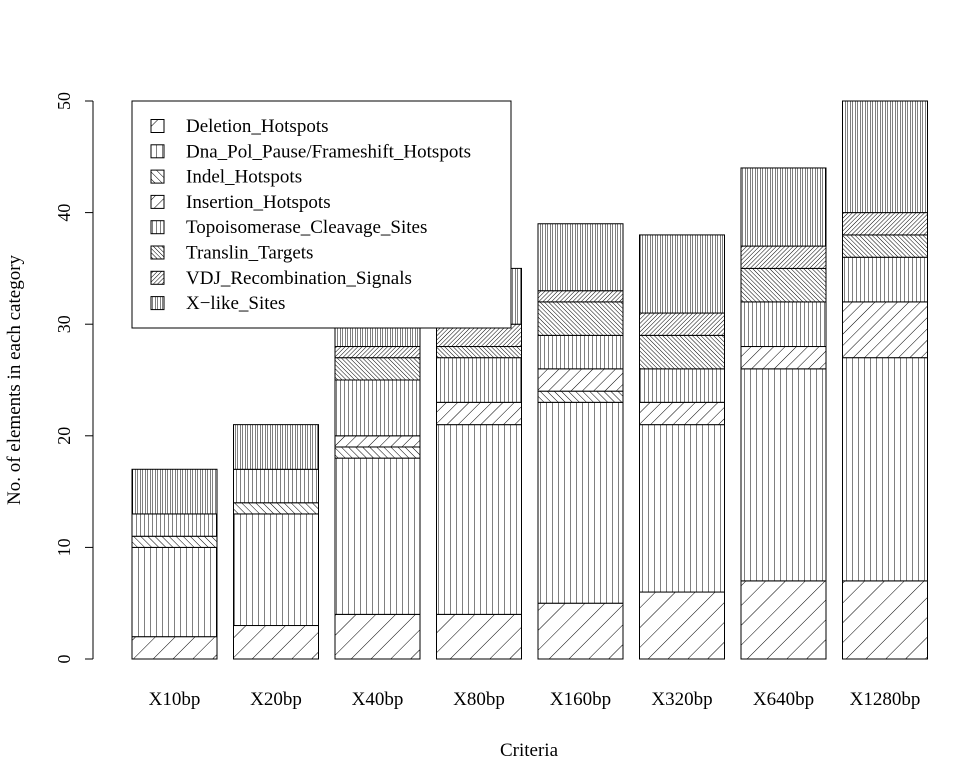  What do you see at coordinates (14, 379) in the screenshot?
I see `y-axis-label: No. of elements in each category` at bounding box center [14, 379].